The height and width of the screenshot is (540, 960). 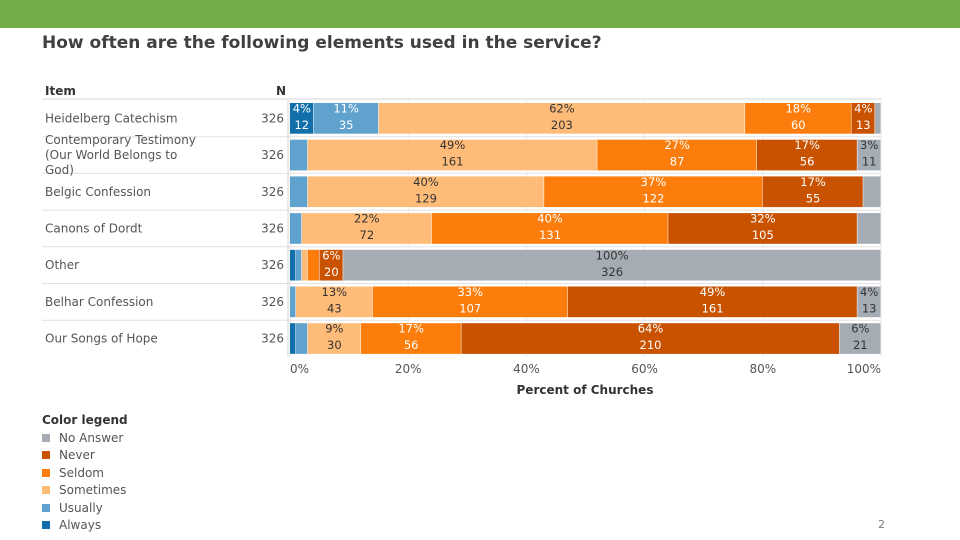 I want to click on data-label-count: 203, so click(x=562, y=125).